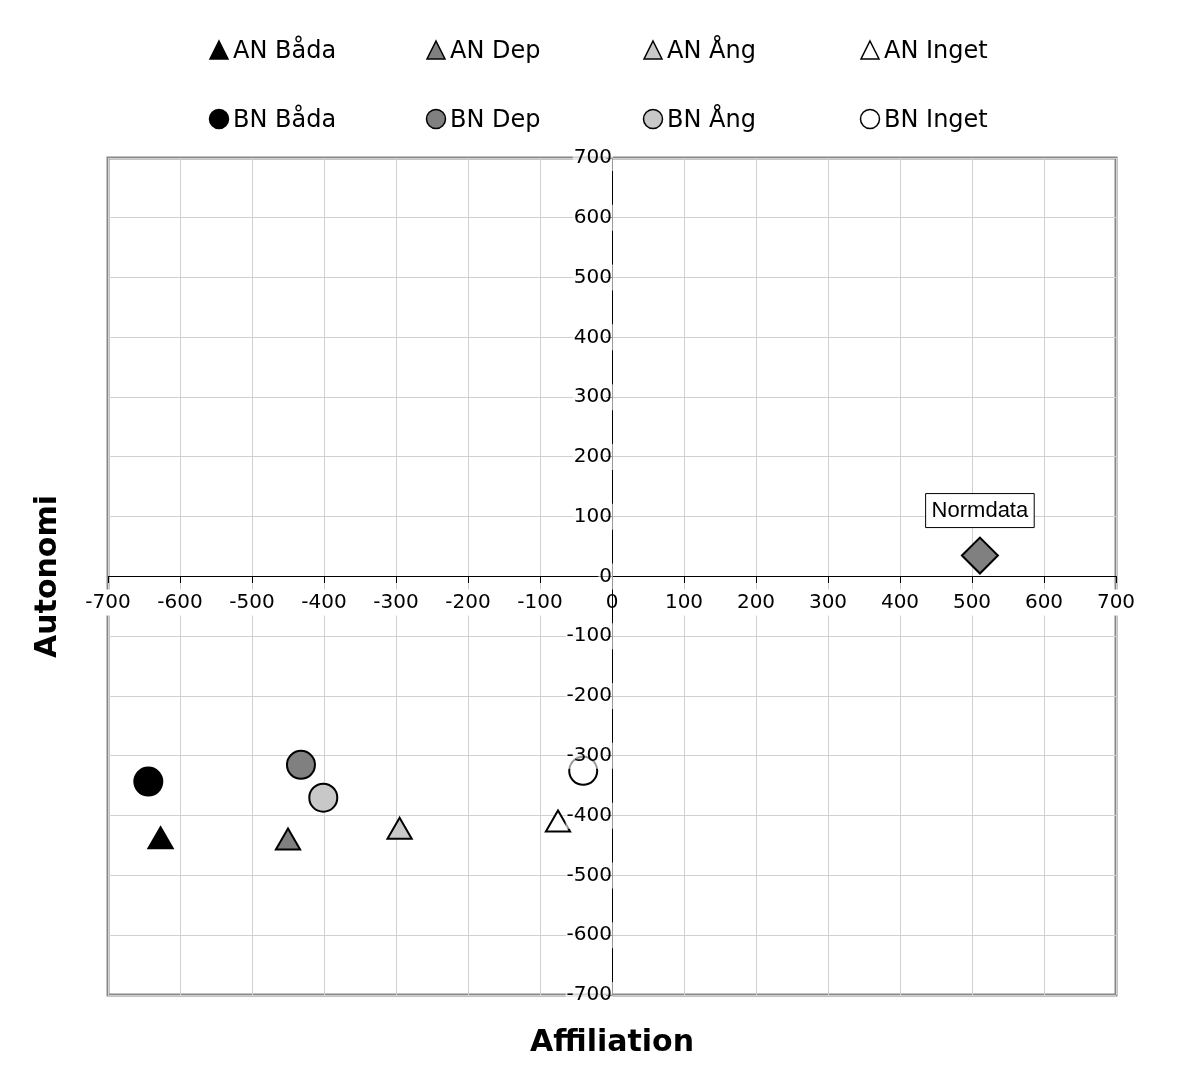 This screenshot has width=1188, height=1088. What do you see at coordinates (711, 119) in the screenshot?
I see `legend-label: BN Ång` at bounding box center [711, 119].